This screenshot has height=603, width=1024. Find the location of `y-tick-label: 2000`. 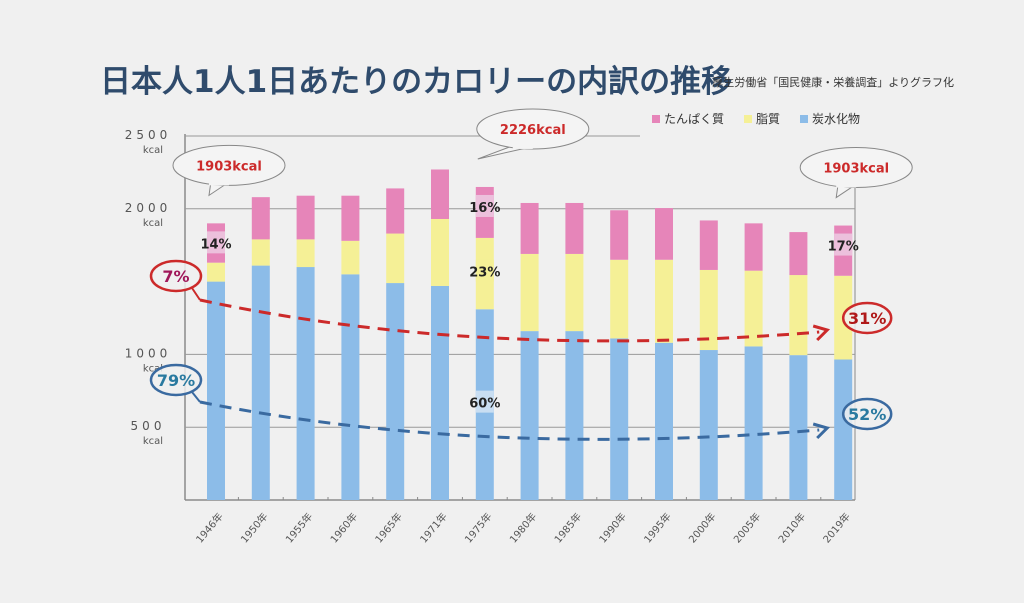

y-tick-label: 2000 is located at coordinates (148, 208).